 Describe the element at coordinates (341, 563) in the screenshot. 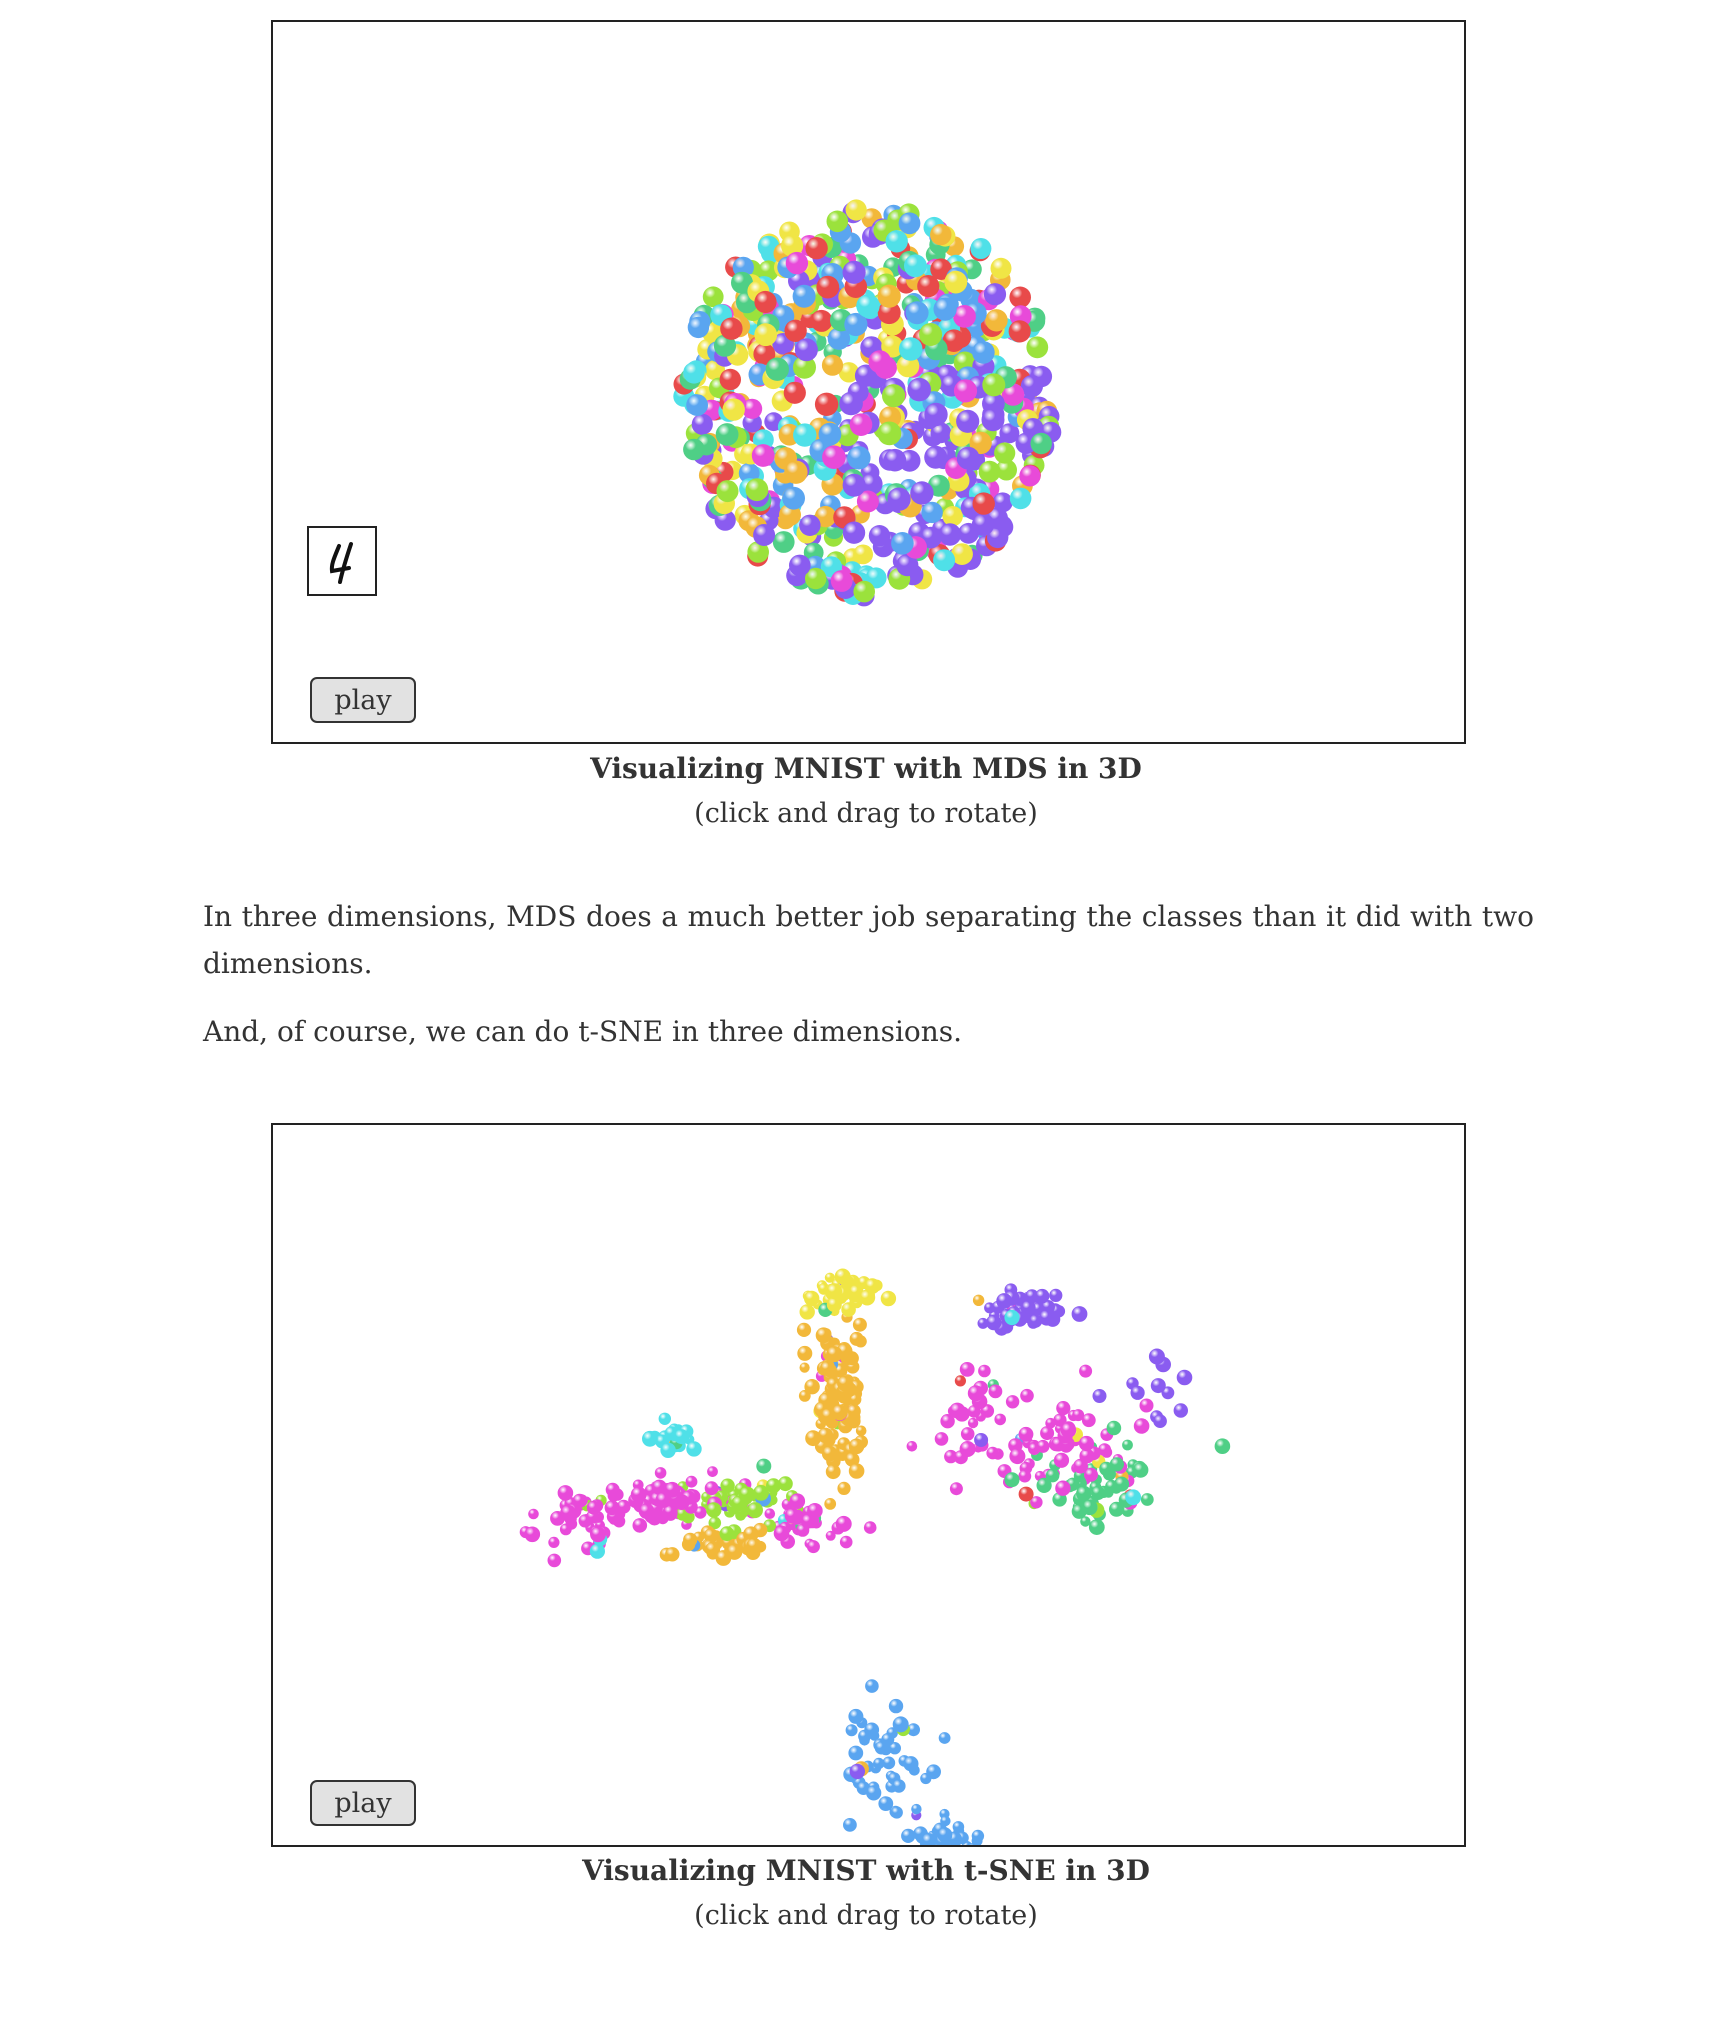

I see `handwritten-digit-image` at that location.